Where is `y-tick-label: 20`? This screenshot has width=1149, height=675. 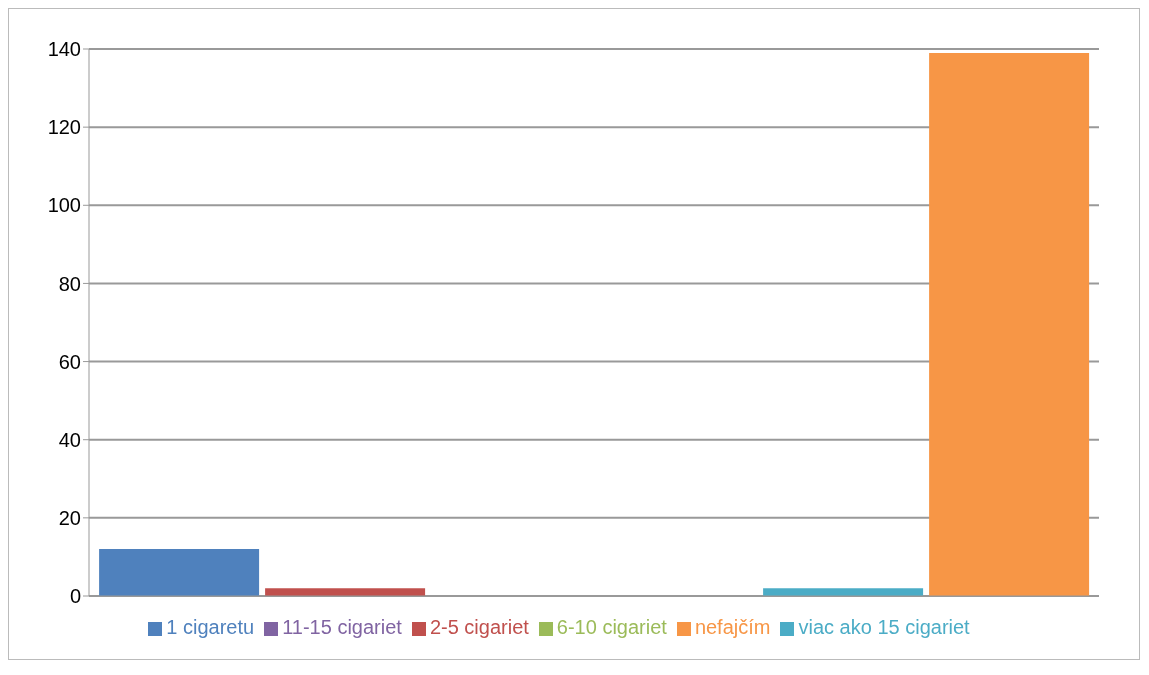
y-tick-label: 20 is located at coordinates (69, 517).